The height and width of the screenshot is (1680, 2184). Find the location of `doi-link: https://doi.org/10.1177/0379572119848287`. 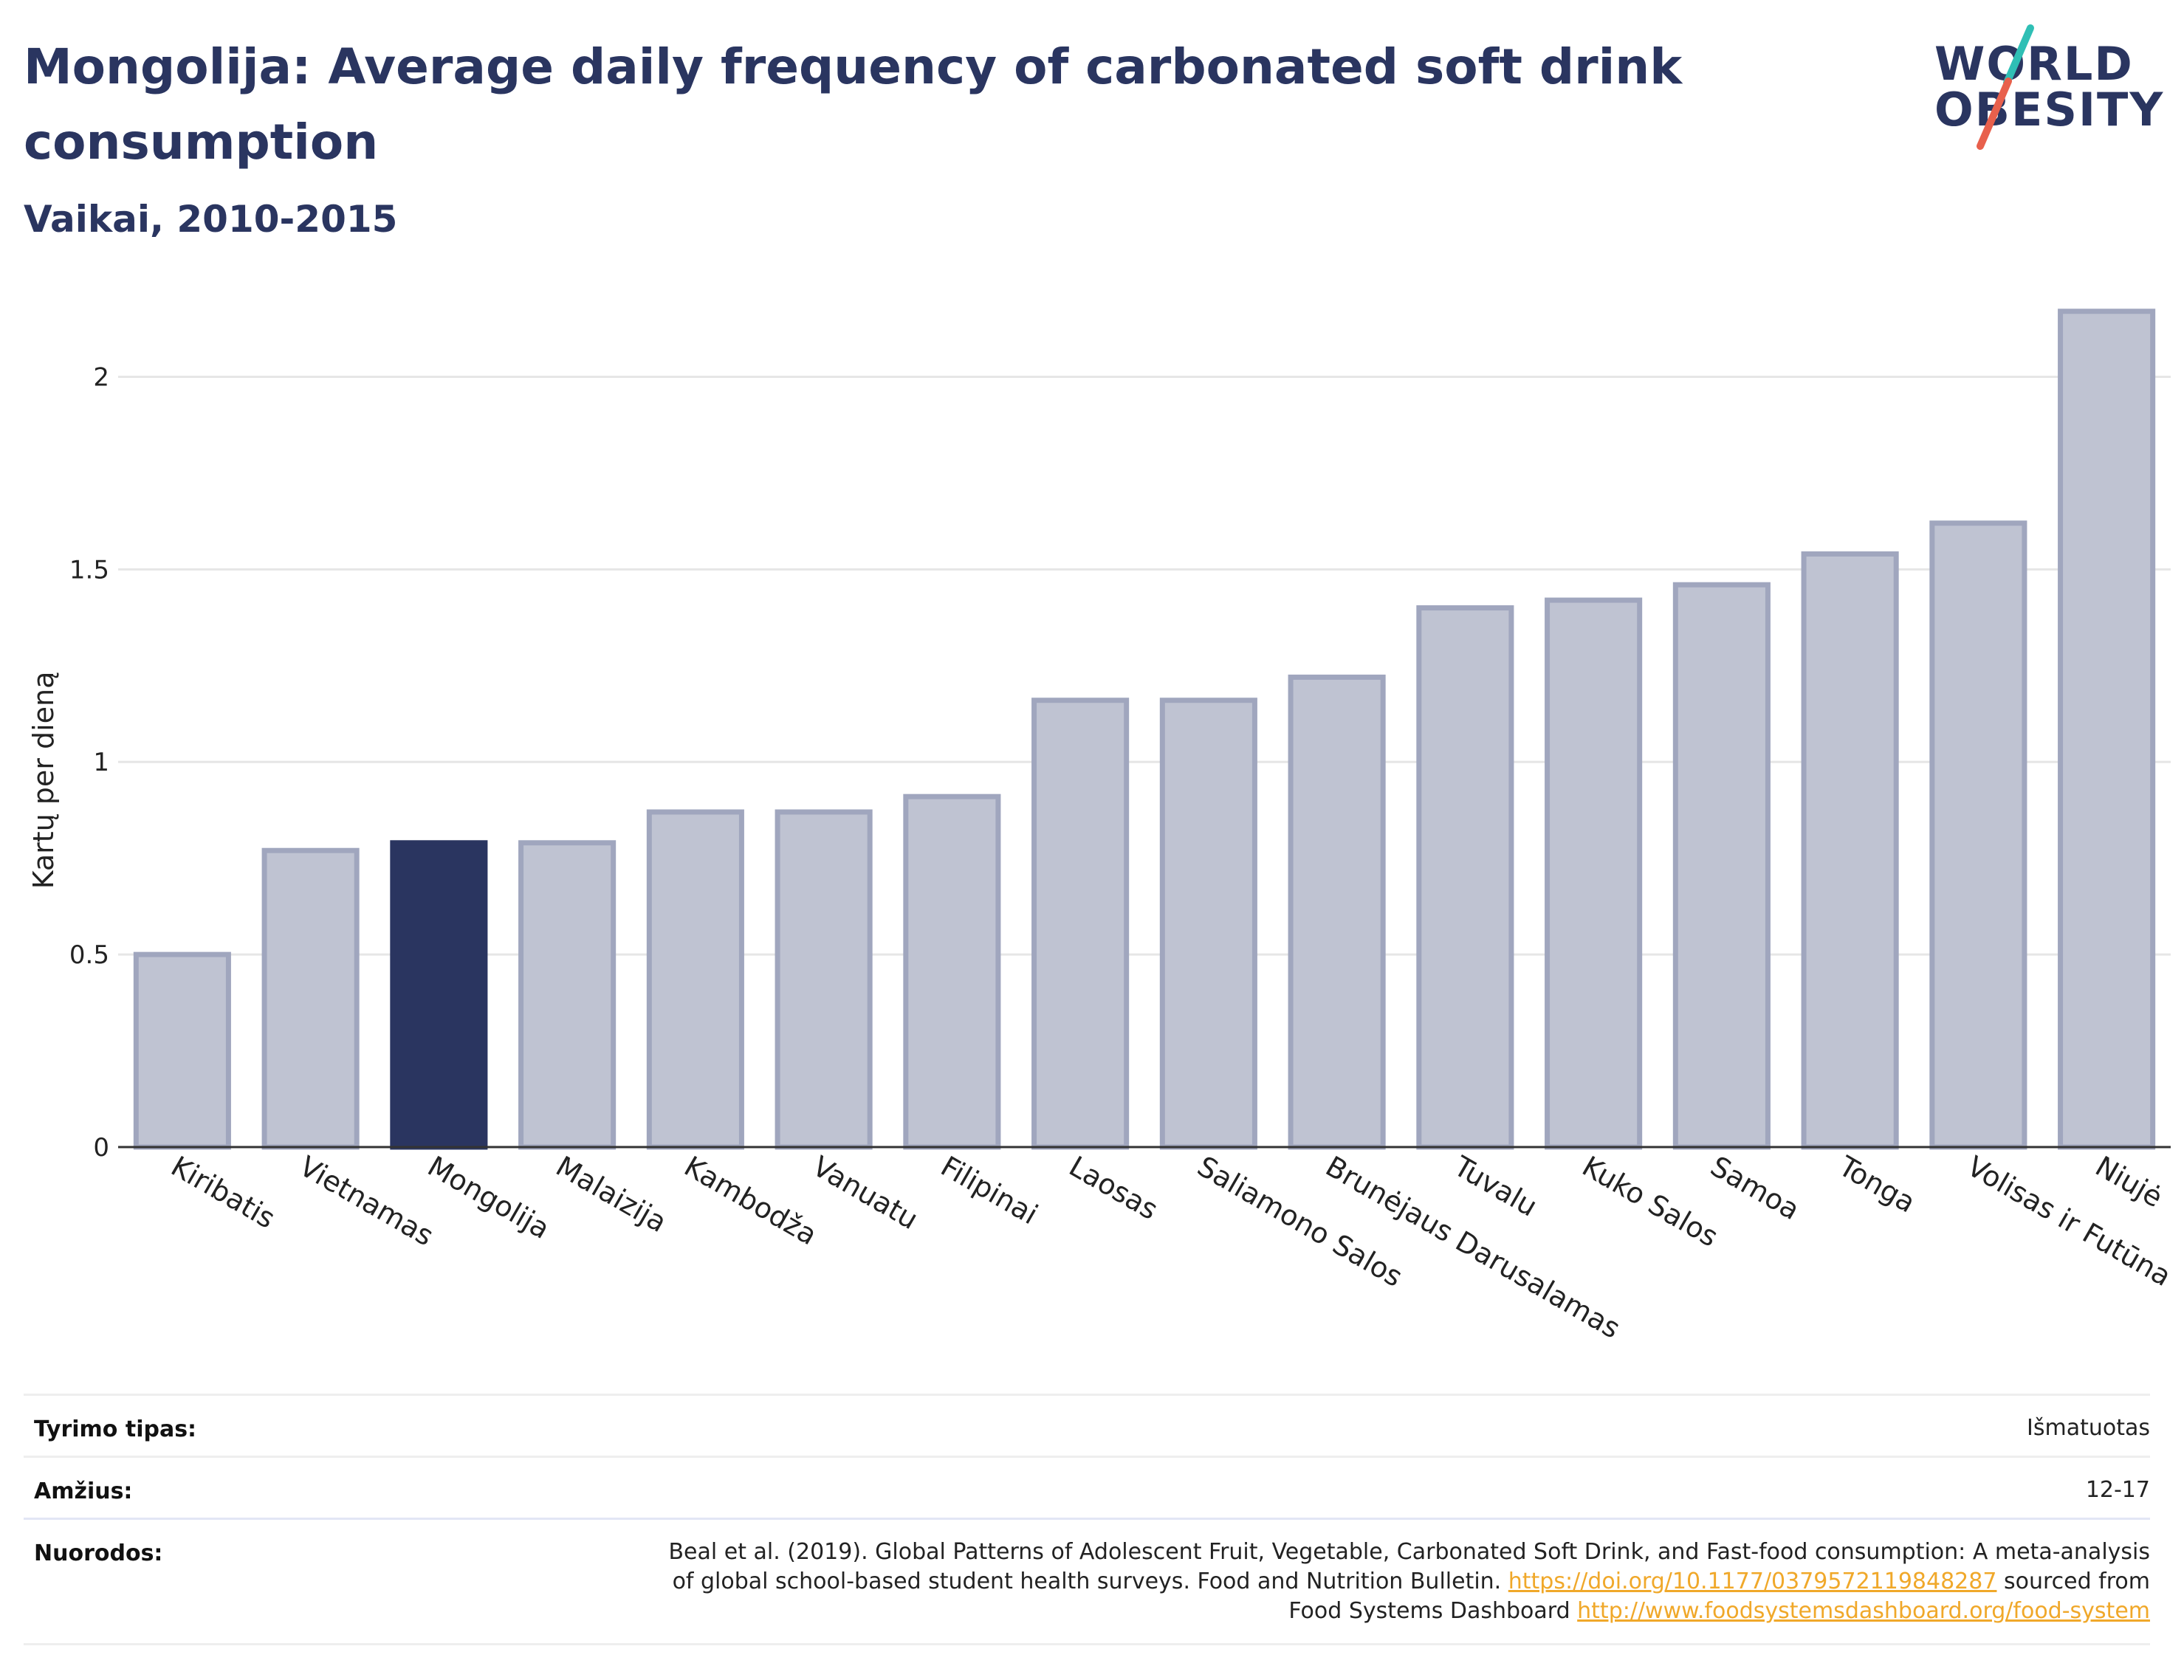

doi-link: https://doi.org/10.1177/0379572119848287 is located at coordinates (1753, 1581).